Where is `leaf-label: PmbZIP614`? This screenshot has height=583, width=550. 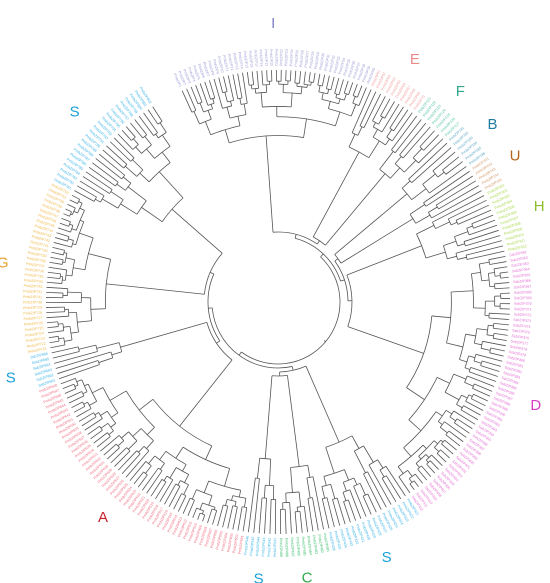 leaf-label: PmbZIP614 is located at coordinates (173, 523).